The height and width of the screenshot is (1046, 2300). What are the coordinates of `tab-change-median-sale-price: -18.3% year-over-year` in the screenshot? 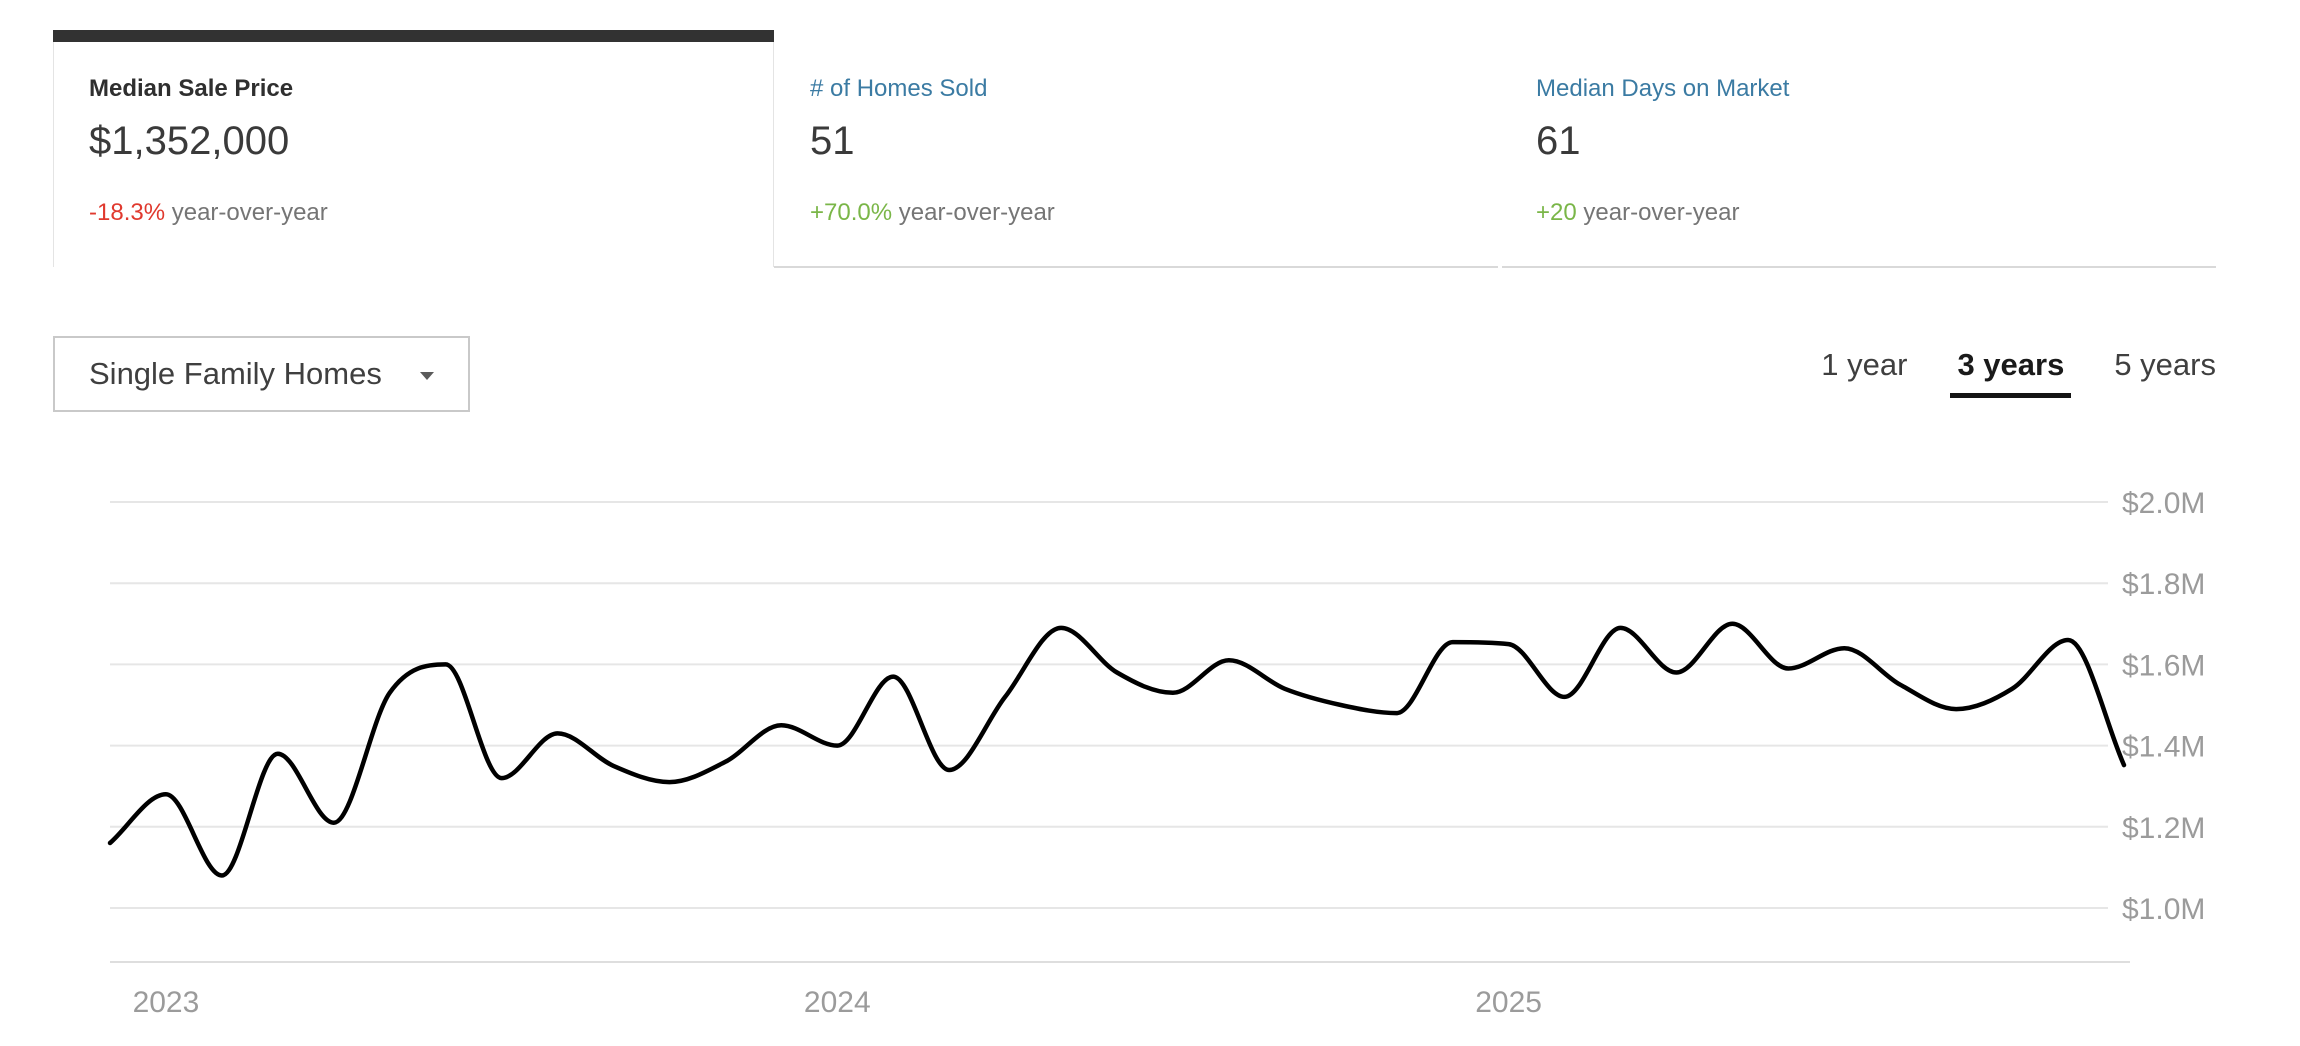 It's located at (208, 213).